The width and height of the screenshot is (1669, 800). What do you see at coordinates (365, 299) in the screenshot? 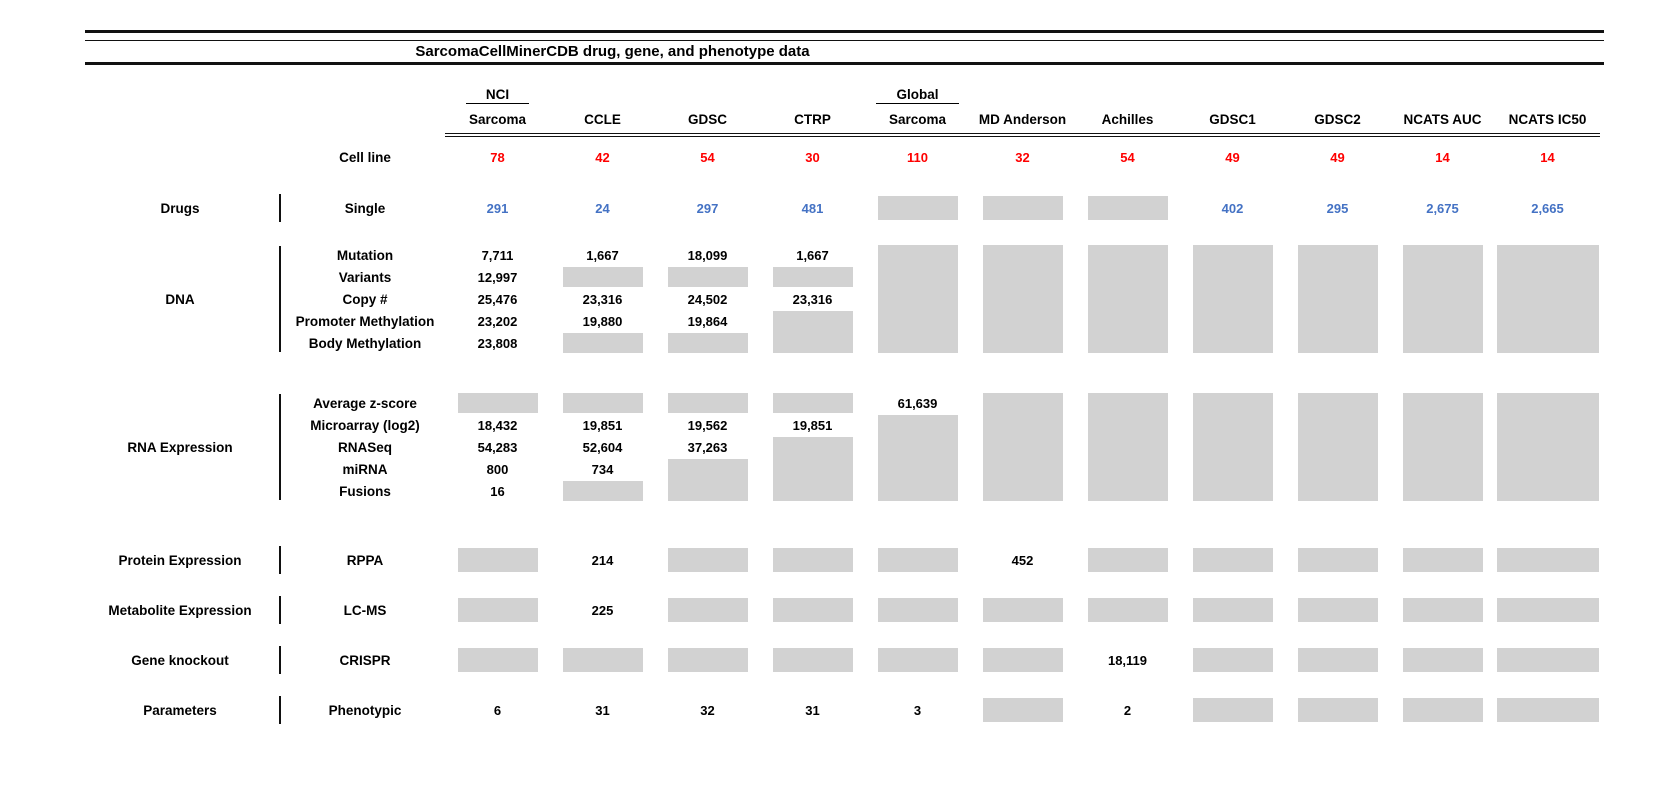
I see `row-label: Copy #` at bounding box center [365, 299].